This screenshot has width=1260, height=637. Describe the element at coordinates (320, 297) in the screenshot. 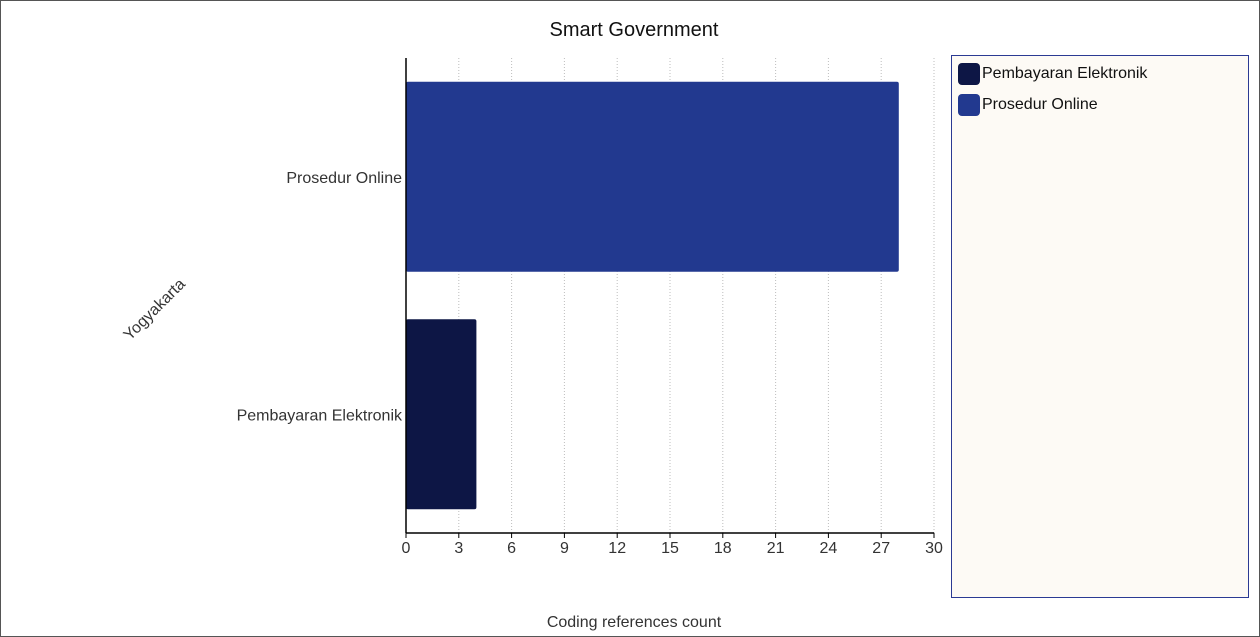

I see `category-labels: Prosedur Online Pembayaran Elektronik` at that location.